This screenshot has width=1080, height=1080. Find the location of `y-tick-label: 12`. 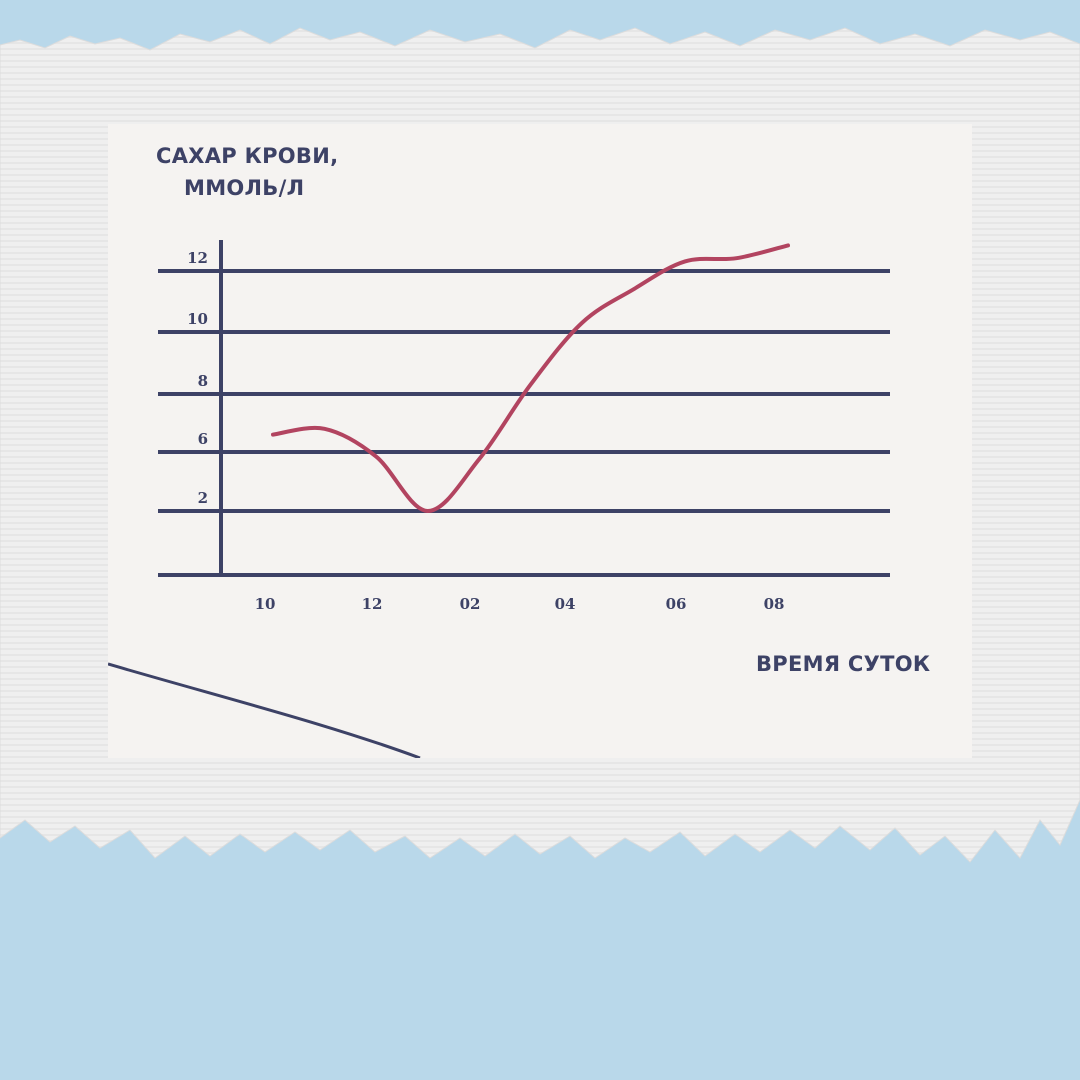

y-tick-label: 12 is located at coordinates (197, 258).